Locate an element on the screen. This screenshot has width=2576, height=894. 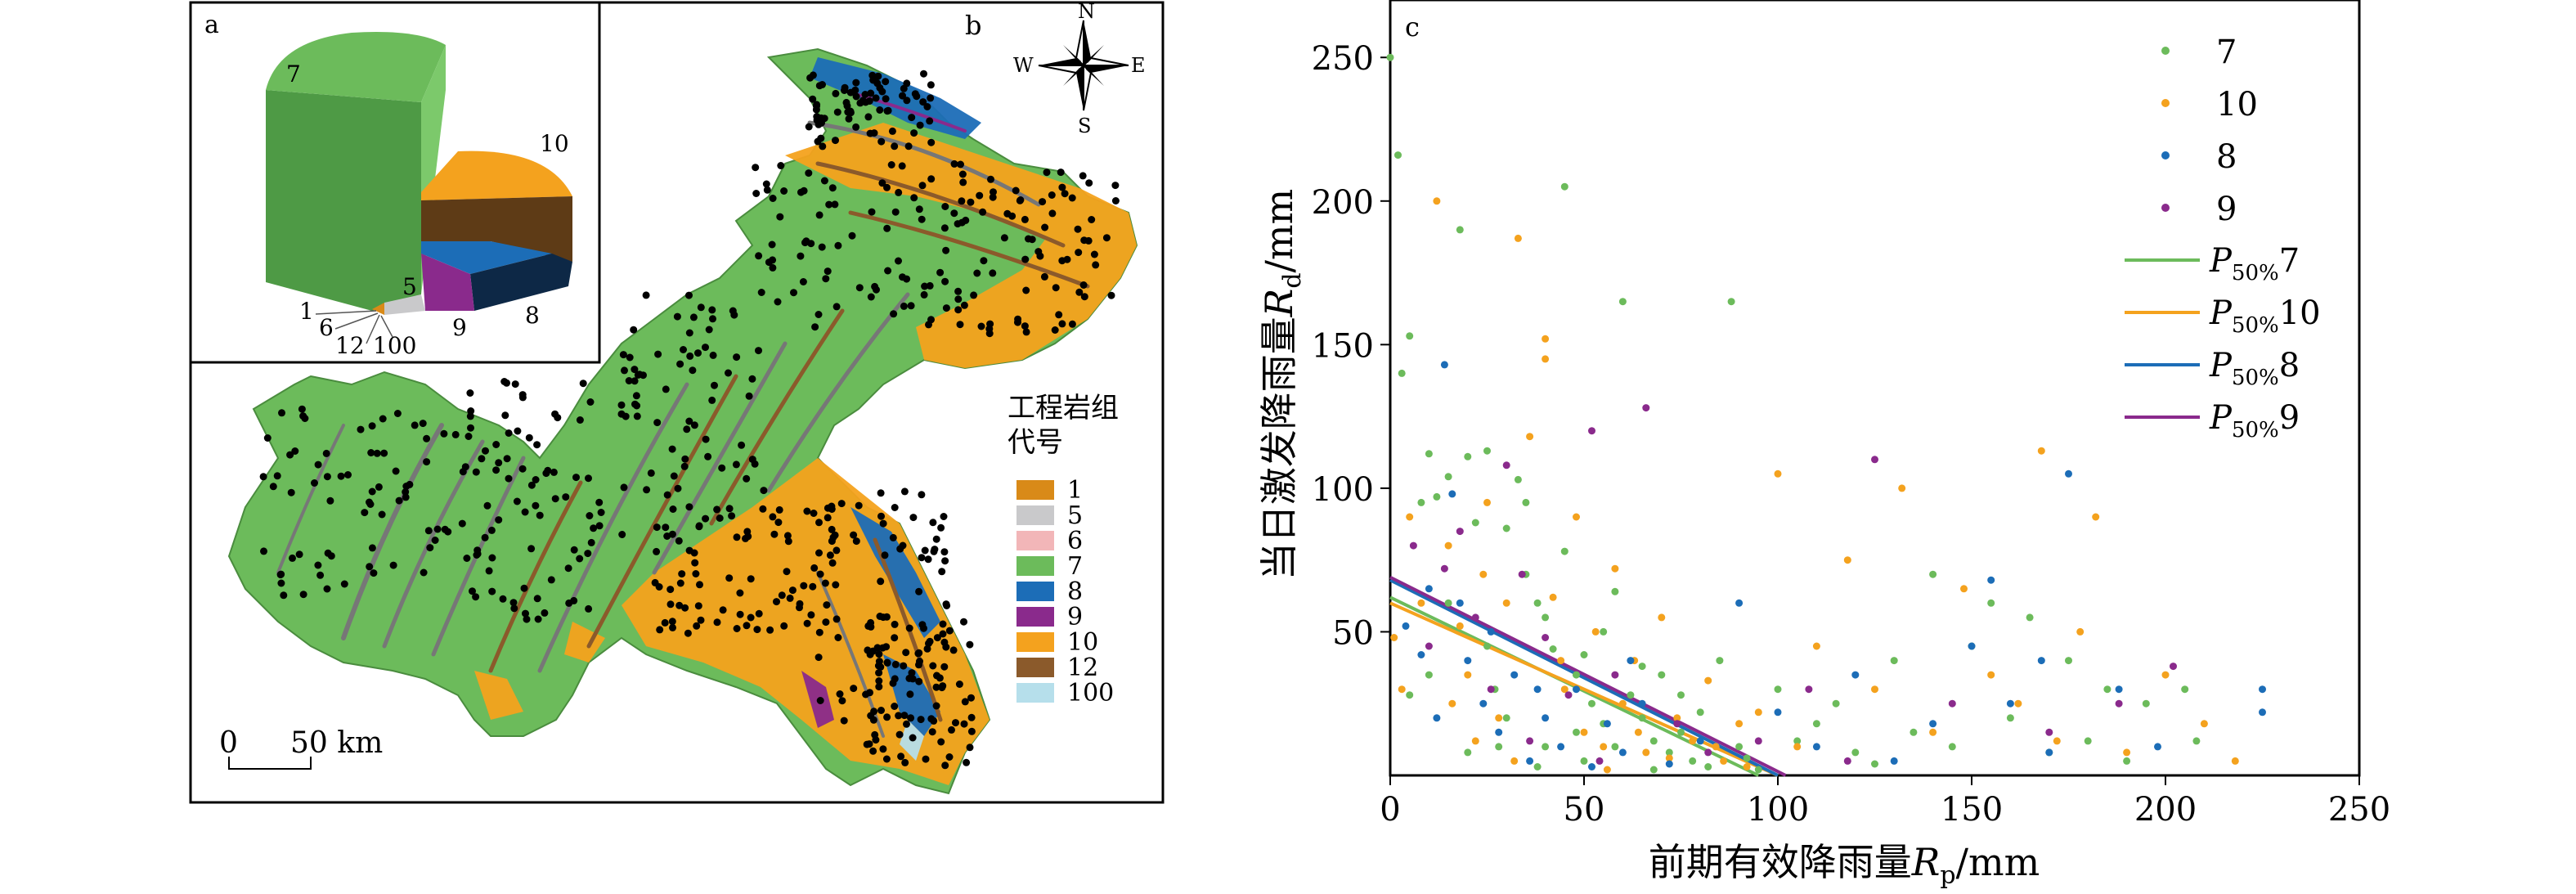
scale-label: 50 km is located at coordinates (336, 743).